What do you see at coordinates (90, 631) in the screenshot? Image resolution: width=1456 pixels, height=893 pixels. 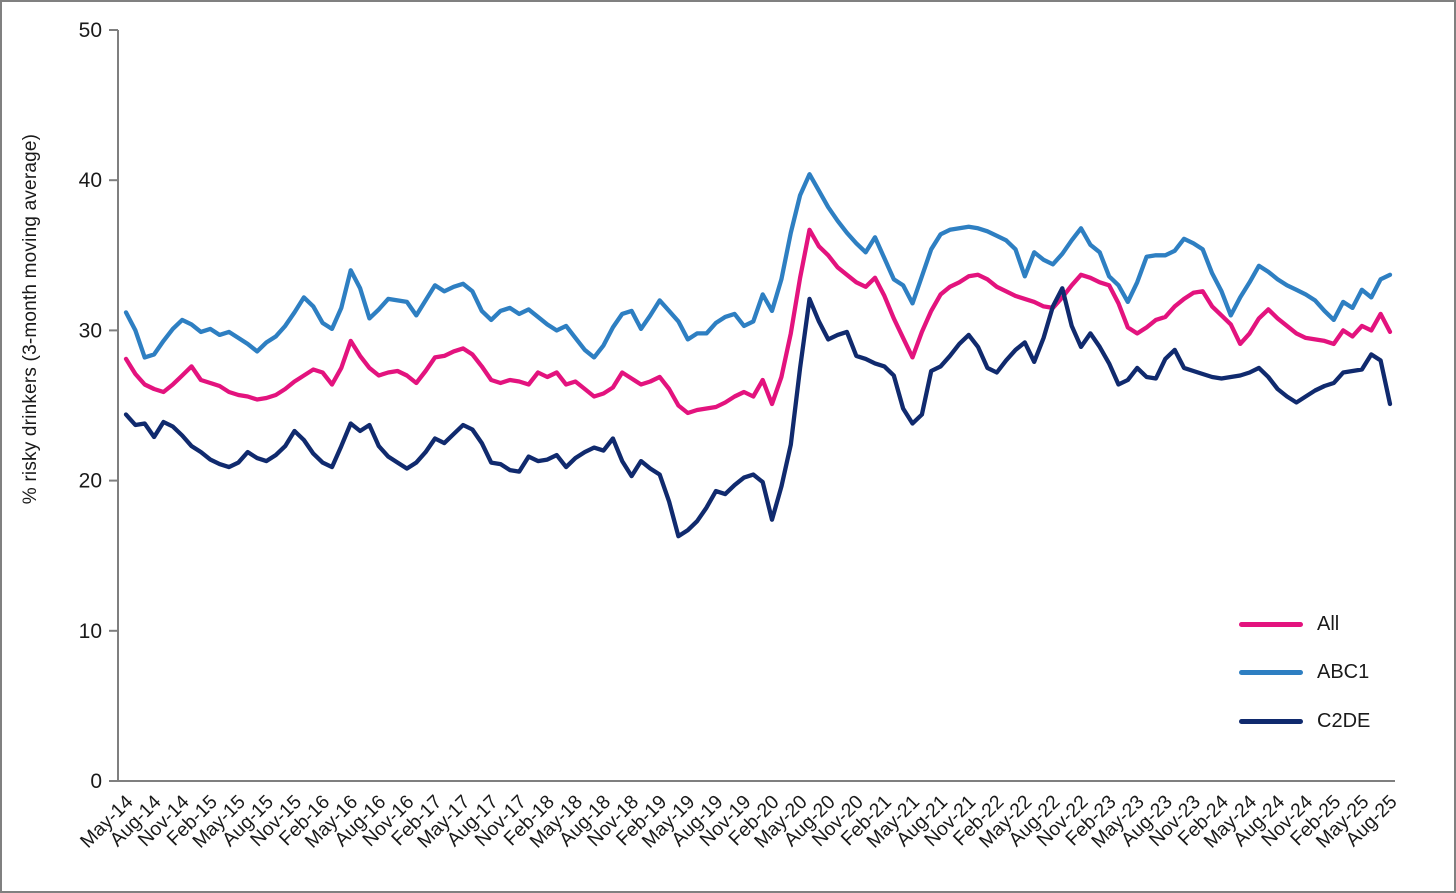 I see `y-tick-label: 10` at bounding box center [90, 631].